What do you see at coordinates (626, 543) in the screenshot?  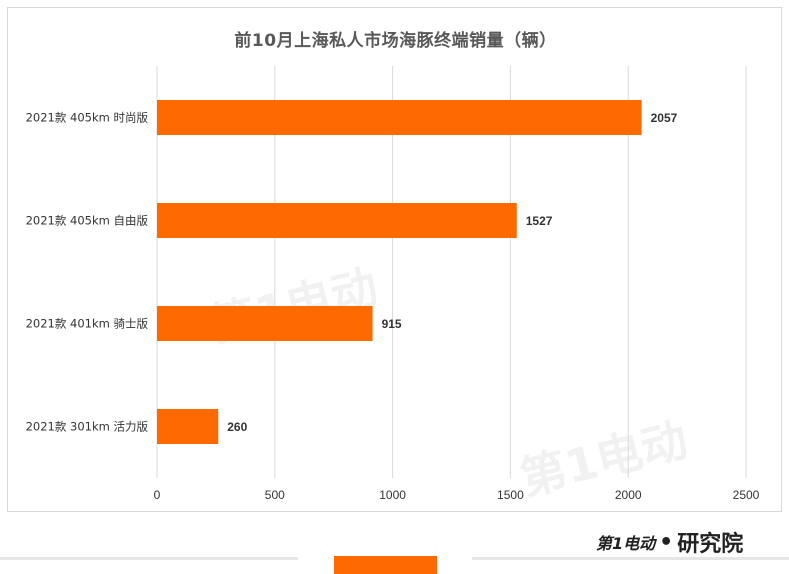 I see `brand-logo-mark: 第1电动` at bounding box center [626, 543].